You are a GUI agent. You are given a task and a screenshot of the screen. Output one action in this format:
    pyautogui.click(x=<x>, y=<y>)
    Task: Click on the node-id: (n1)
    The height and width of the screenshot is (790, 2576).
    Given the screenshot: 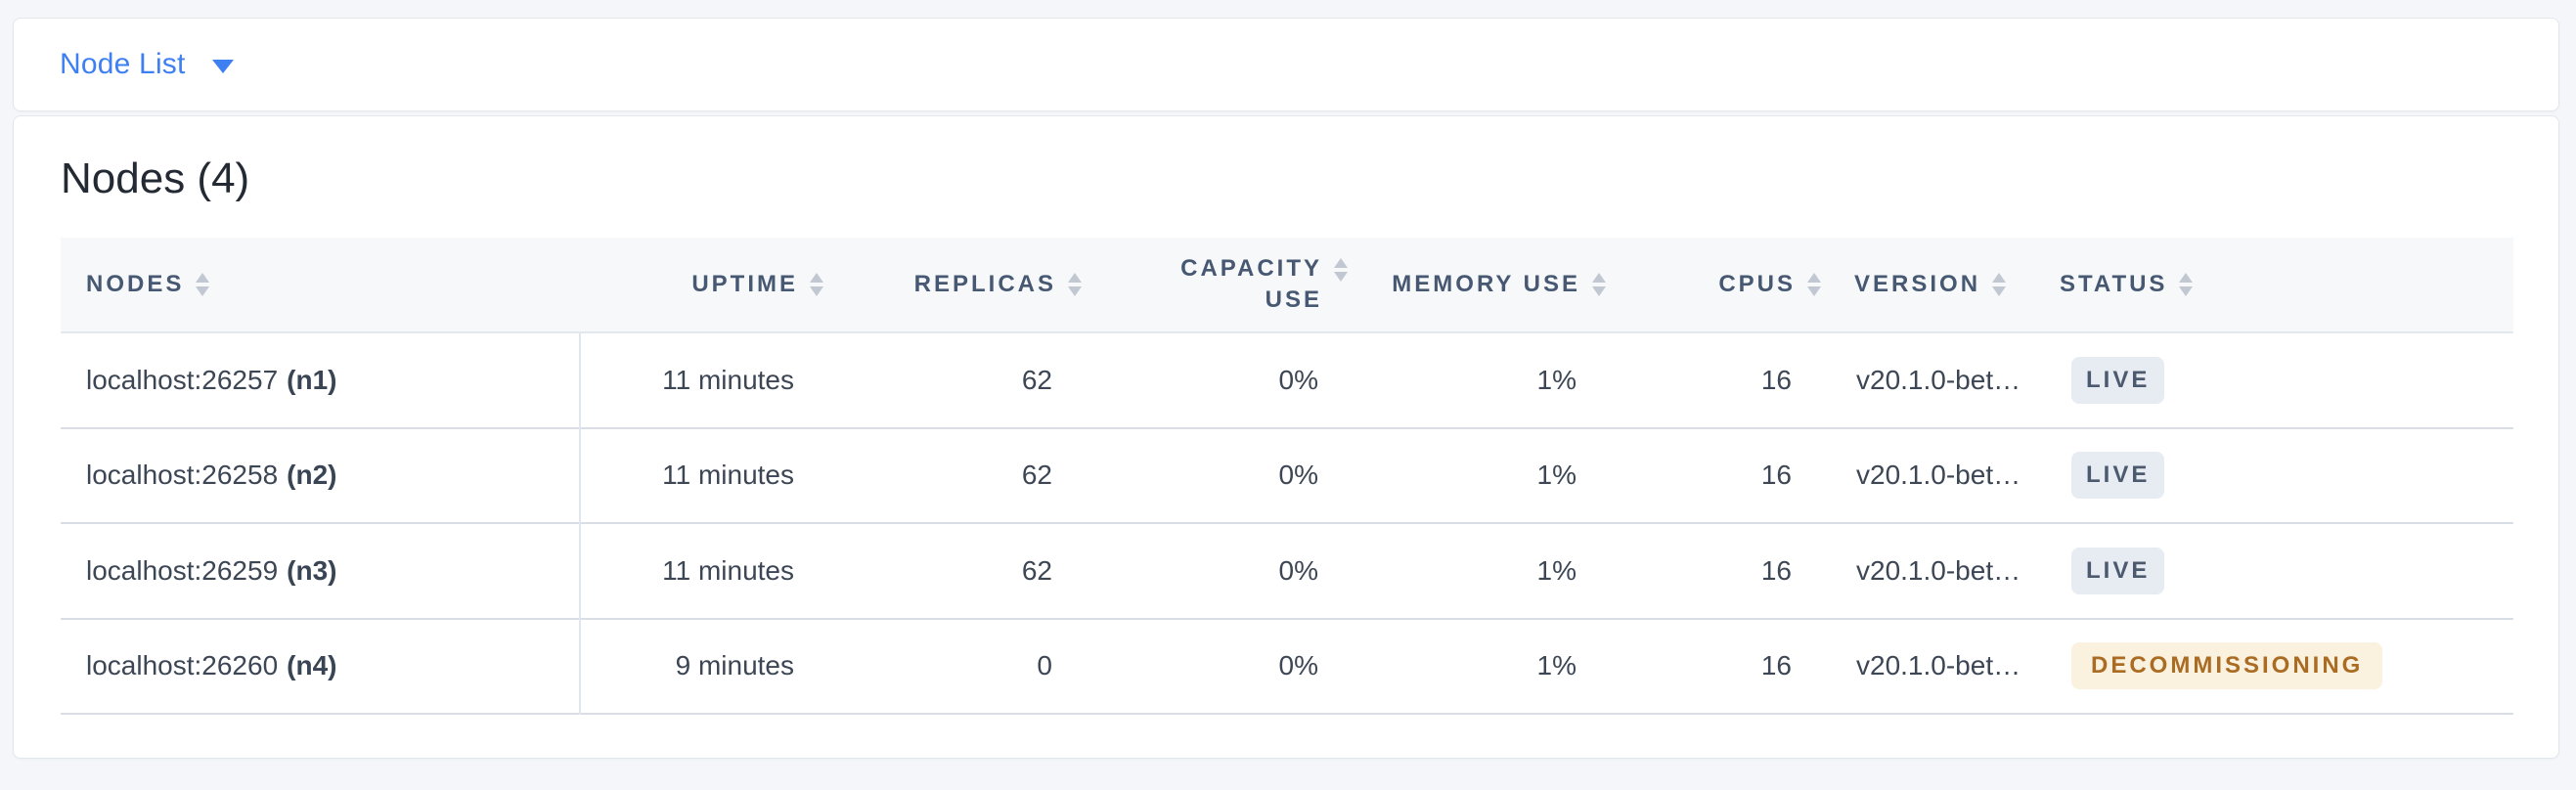 What is the action you would take?
    pyautogui.click(x=312, y=379)
    